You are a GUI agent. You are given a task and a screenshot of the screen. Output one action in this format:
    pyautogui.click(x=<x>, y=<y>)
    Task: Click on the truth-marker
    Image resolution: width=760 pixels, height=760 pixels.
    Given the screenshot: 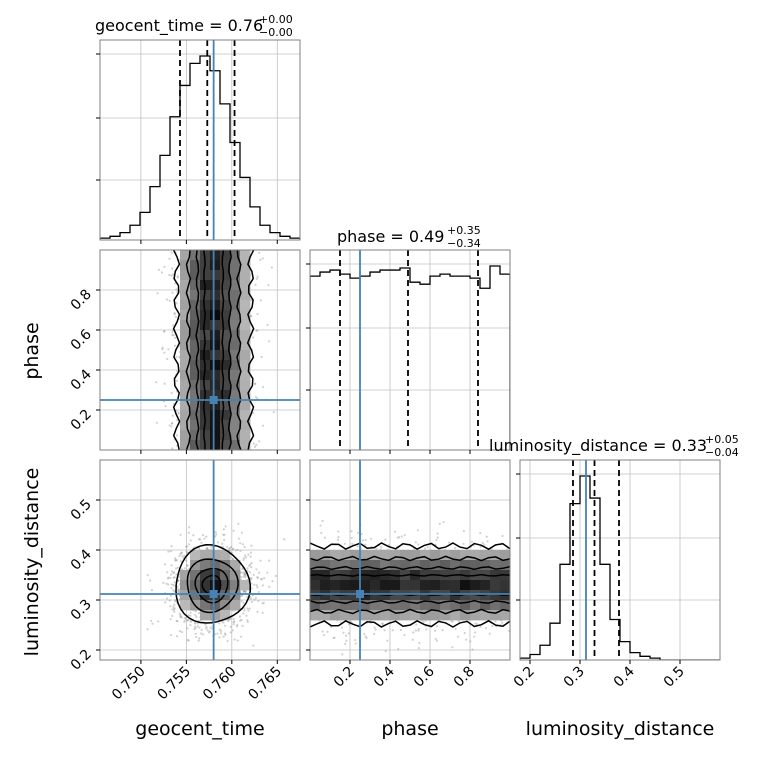 What is the action you would take?
    pyautogui.click(x=213, y=400)
    